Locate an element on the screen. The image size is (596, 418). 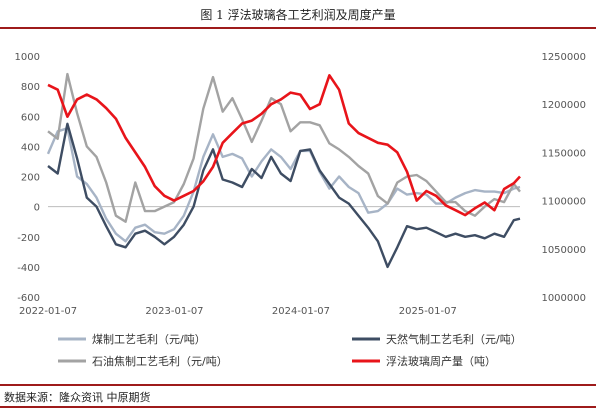
x-tick-label: 2023-01-07 is located at coordinates (174, 311).